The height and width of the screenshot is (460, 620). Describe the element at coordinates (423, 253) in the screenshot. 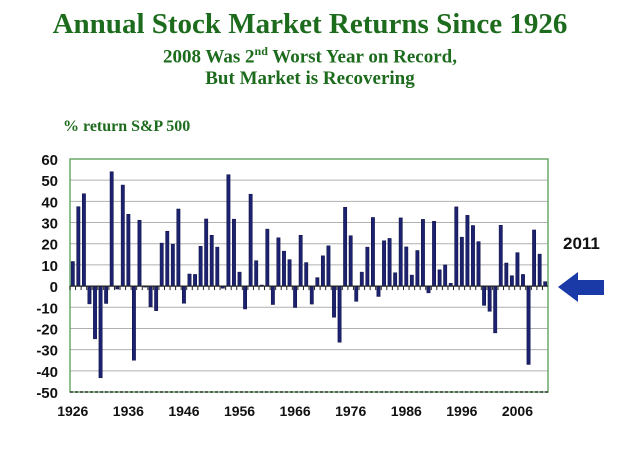

I see `bar-1989` at that location.